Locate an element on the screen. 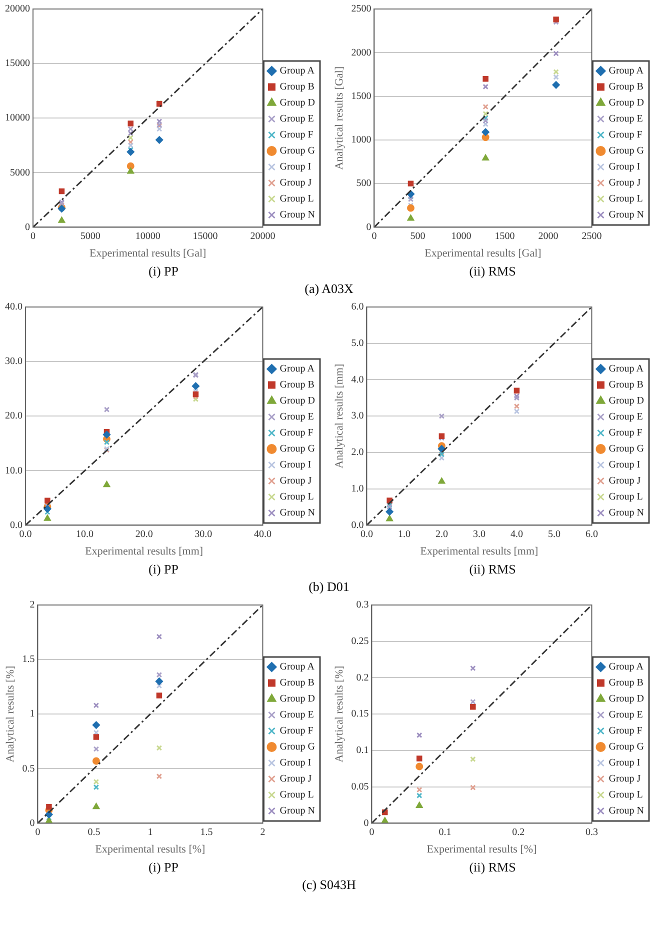 This screenshot has width=658, height=931. y-tick-label: 20.0 is located at coordinates (13, 416).